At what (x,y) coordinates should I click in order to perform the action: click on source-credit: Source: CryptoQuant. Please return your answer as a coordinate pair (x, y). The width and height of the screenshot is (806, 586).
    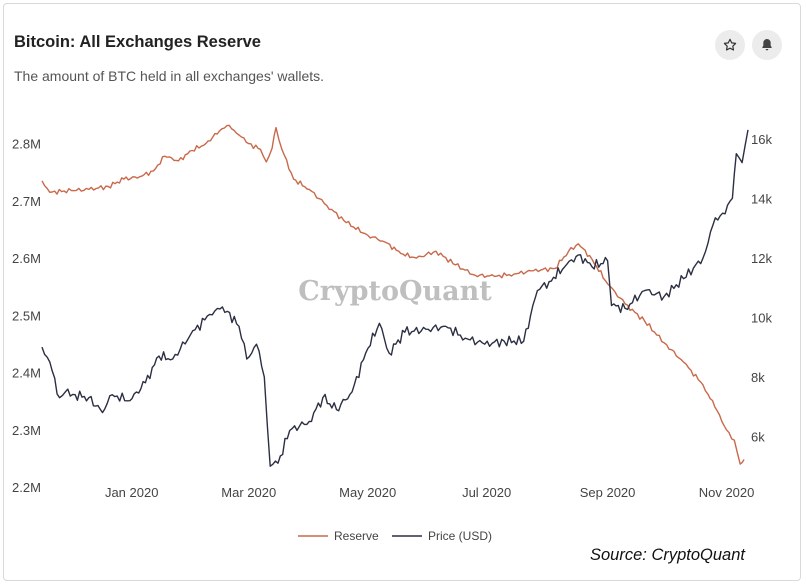
    Looking at the image, I should click on (667, 555).